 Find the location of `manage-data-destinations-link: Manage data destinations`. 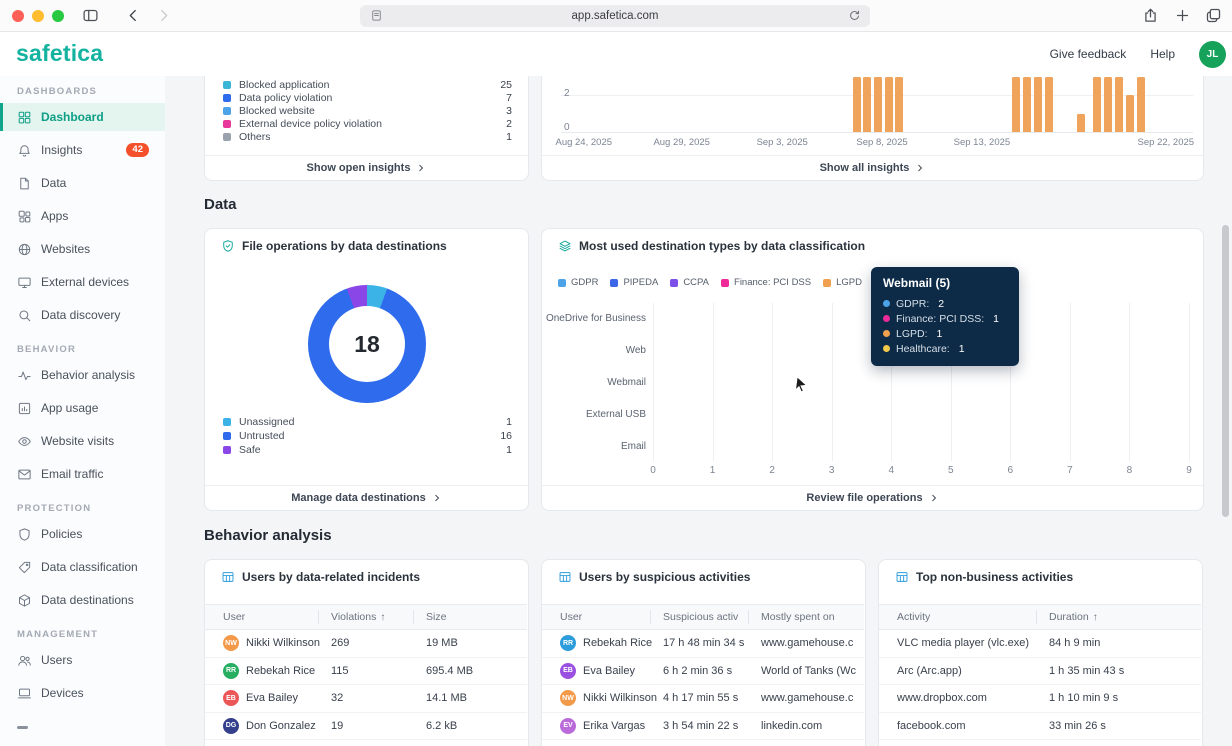

manage-data-destinations-link: Manage data destinations is located at coordinates (366, 497).